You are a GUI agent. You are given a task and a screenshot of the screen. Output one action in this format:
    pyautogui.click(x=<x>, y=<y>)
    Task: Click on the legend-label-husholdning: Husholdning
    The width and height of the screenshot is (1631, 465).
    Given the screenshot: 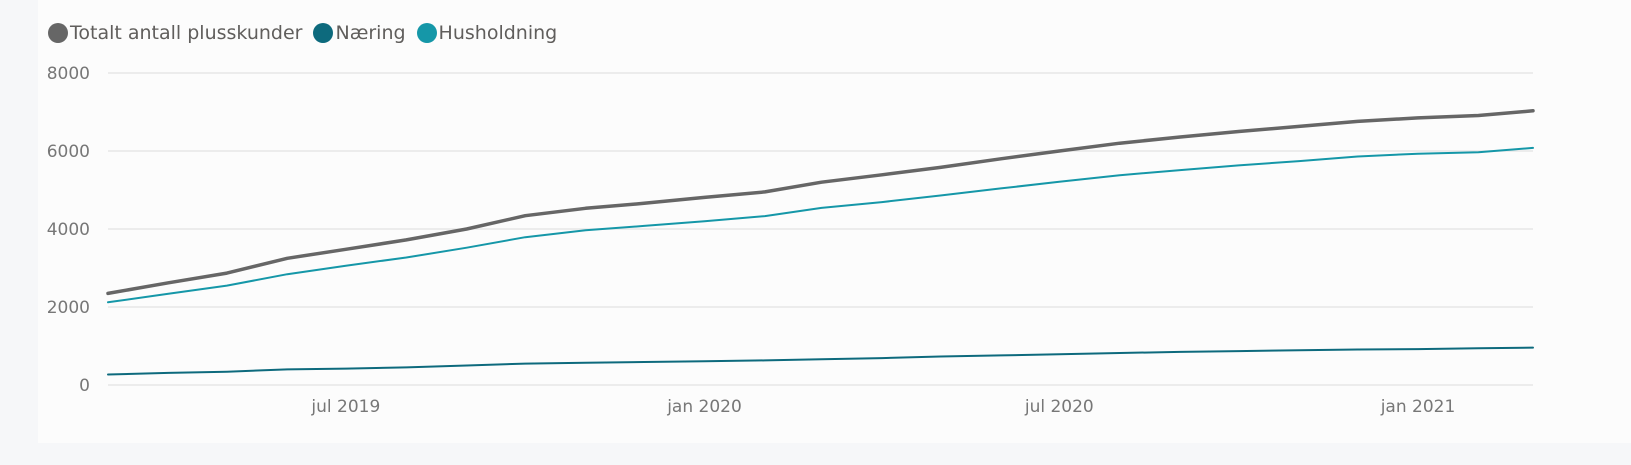 What is the action you would take?
    pyautogui.click(x=498, y=33)
    